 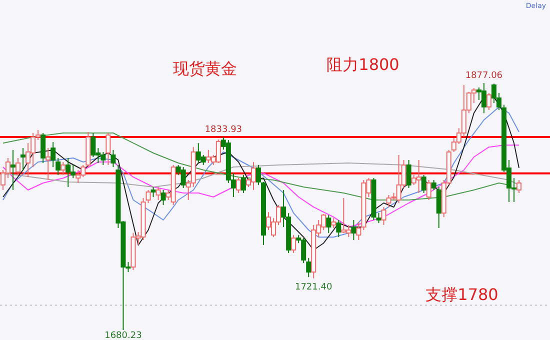 What do you see at coordinates (205, 68) in the screenshot?
I see `chart-title: 现货黄金` at bounding box center [205, 68].